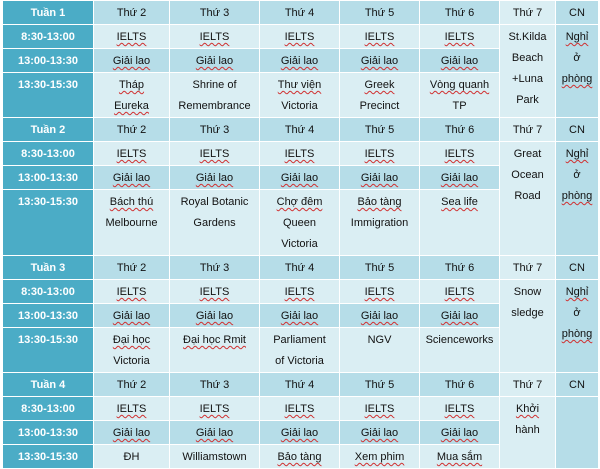 The width and height of the screenshot is (600, 469). Describe the element at coordinates (131, 340) in the screenshot. I see `activity-text: Đại học` at that location.